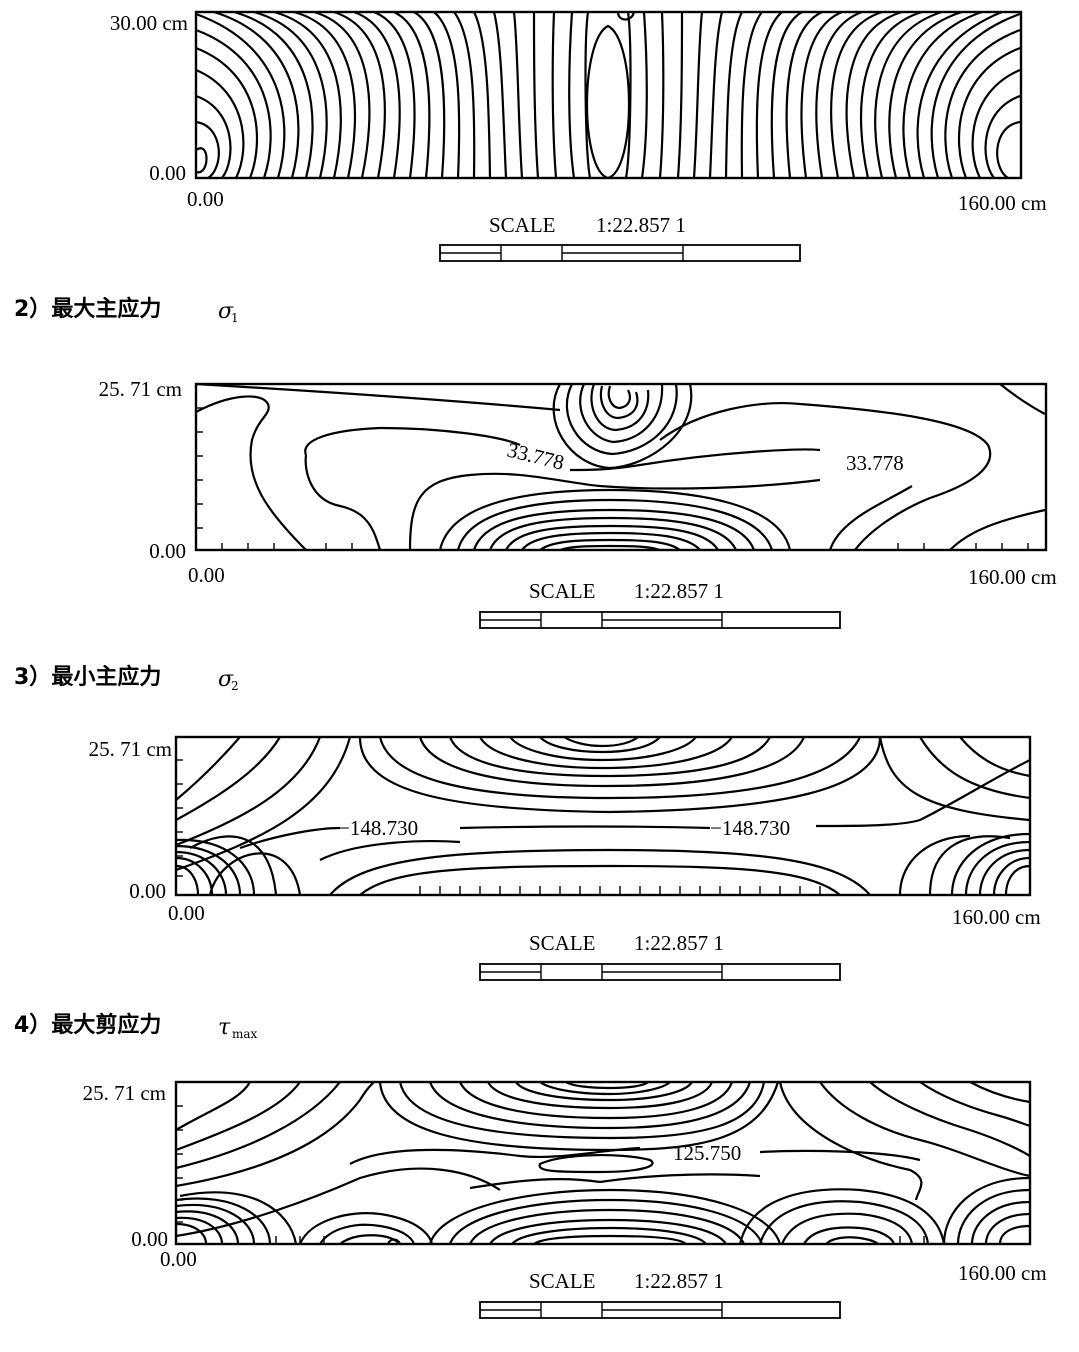 The image size is (1079, 1352). I want to click on panel-3-frame, so click(603, 816).